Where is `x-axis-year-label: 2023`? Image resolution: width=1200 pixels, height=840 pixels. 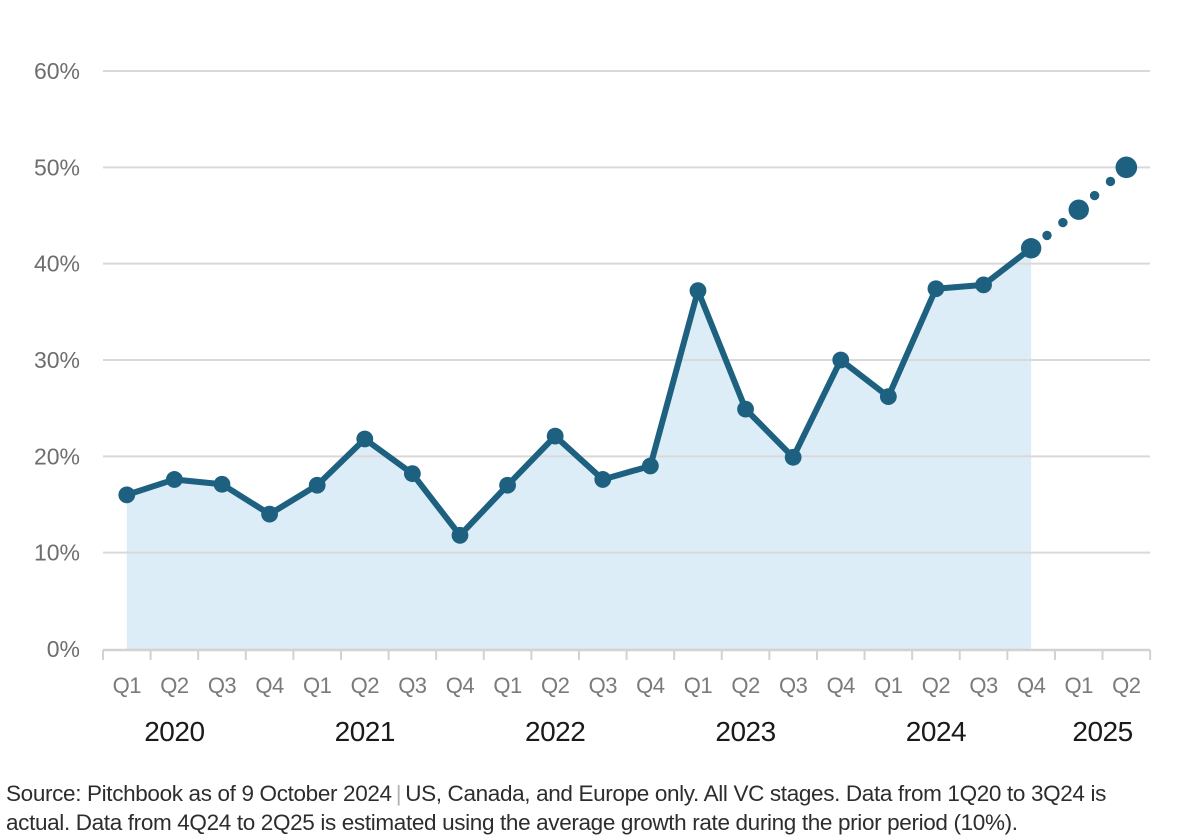
x-axis-year-label: 2023 is located at coordinates (745, 731).